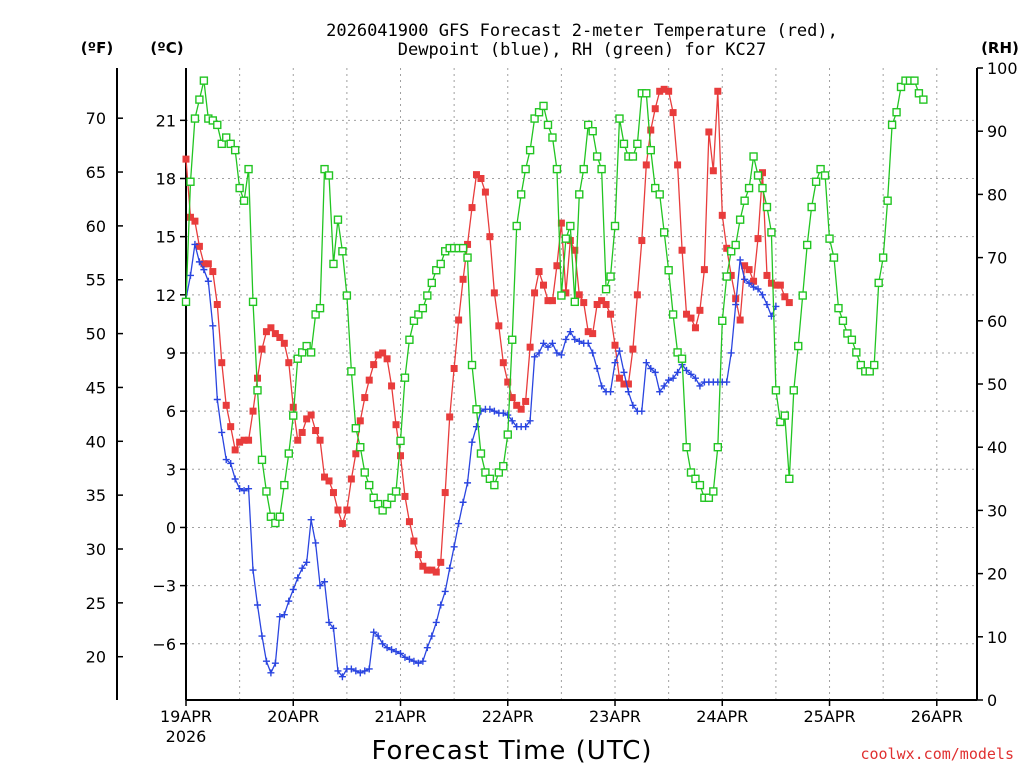 The image size is (1024, 768). Describe the element at coordinates (171, 469) in the screenshot. I see `celsius-tick-label: 3` at that location.